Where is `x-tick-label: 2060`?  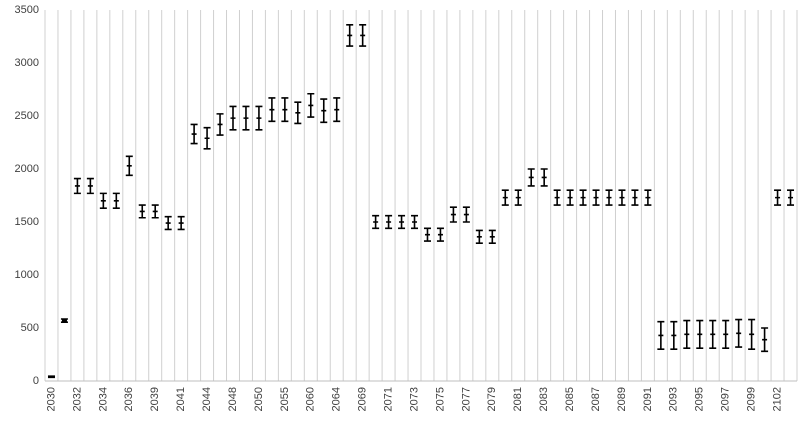 x-tick-label: 2060 is located at coordinates (311, 399).